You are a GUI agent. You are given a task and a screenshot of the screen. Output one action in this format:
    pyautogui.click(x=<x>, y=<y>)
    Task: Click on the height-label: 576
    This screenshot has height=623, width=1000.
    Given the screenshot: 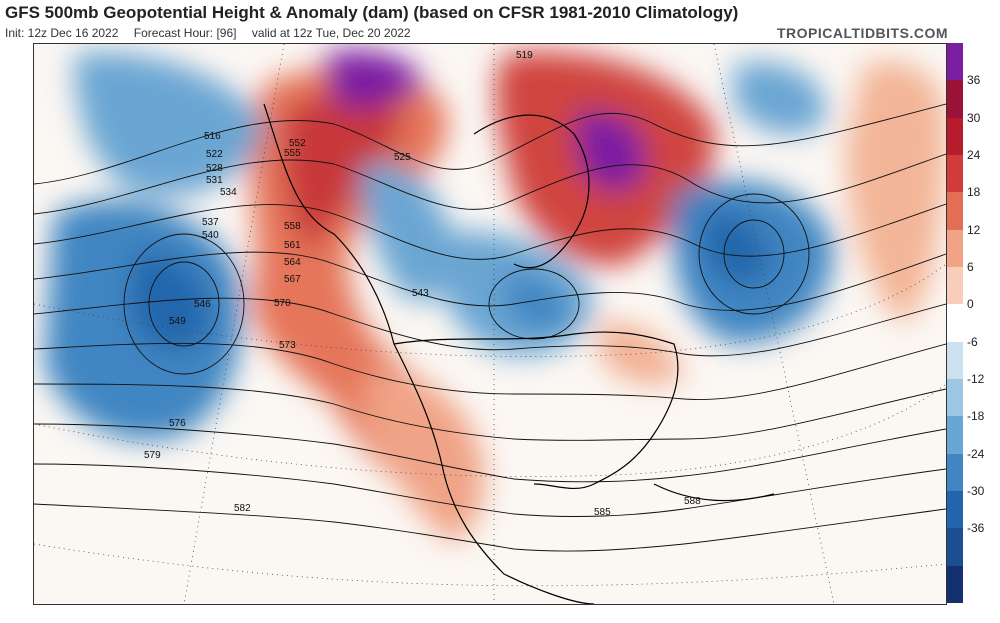 What is the action you would take?
    pyautogui.click(x=177, y=423)
    